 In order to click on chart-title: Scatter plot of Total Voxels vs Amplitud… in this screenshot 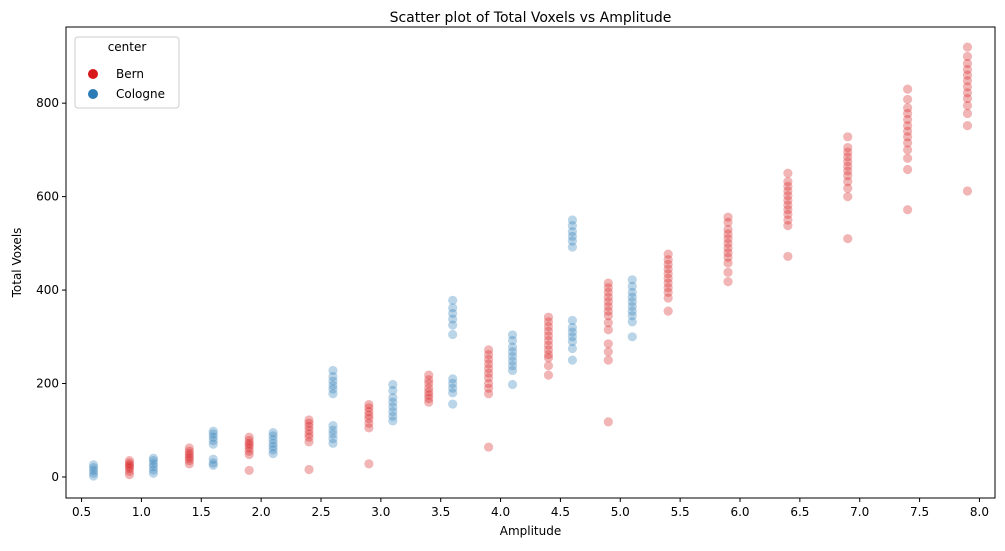, I will do `click(531, 18)`.